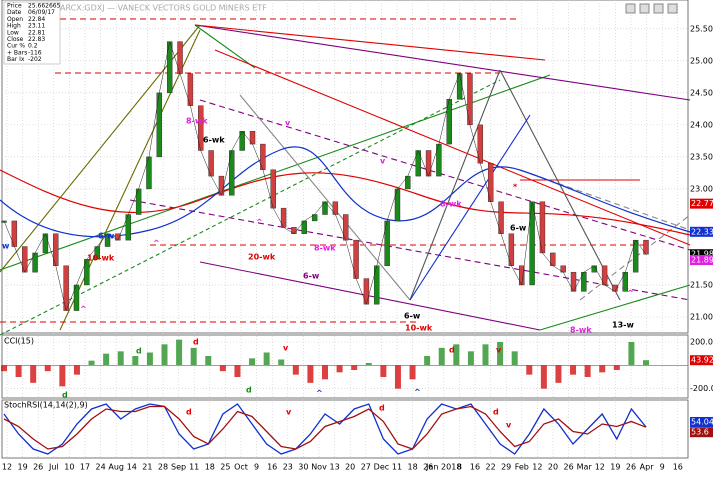 The height and width of the screenshot is (479, 713). I want to click on info-label: Date, so click(14, 12).